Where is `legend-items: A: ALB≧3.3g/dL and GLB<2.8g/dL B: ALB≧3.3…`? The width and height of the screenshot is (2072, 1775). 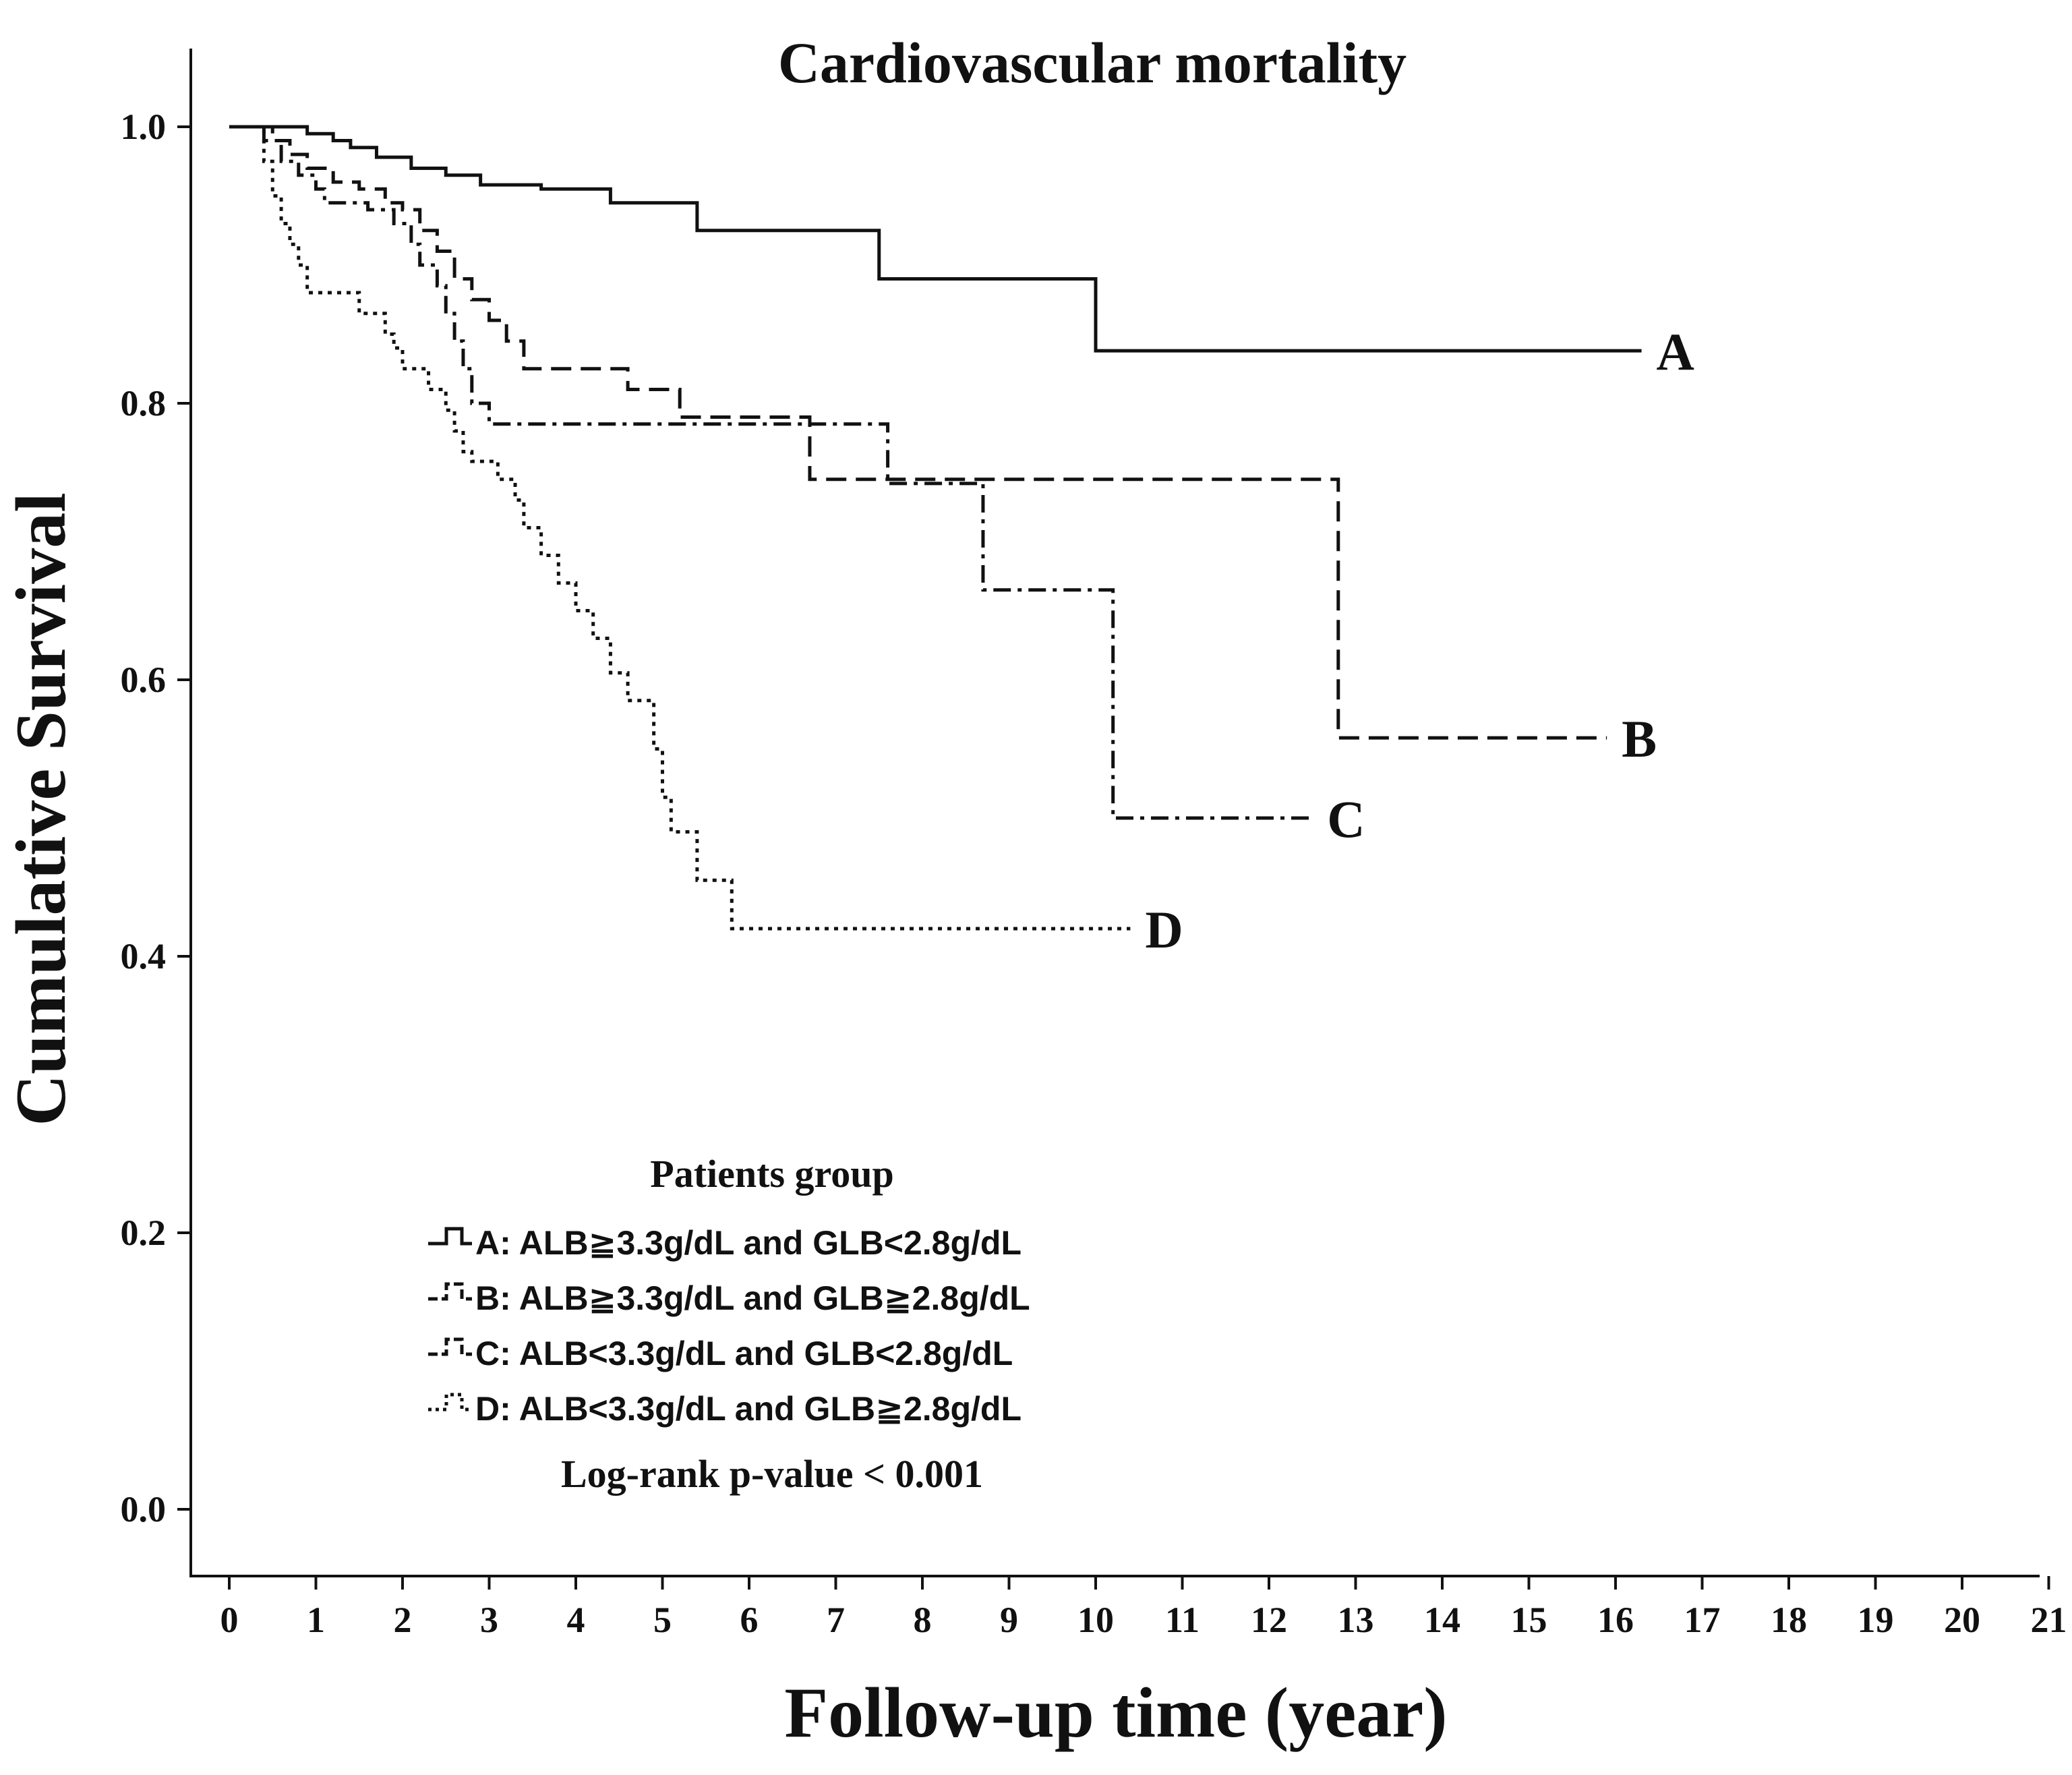 legend-items: A: ALB≧3.3g/dL and GLB<2.8g/dL B: ALB≧3.3… is located at coordinates (729, 1326).